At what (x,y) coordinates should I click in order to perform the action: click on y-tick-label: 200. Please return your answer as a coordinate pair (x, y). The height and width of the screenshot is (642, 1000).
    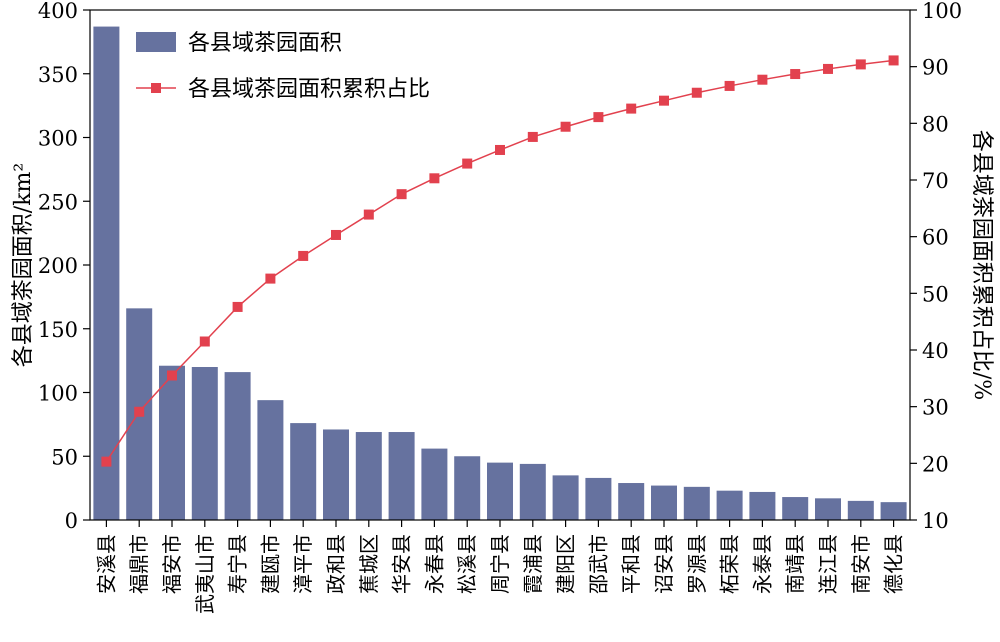
    Looking at the image, I should click on (58, 266).